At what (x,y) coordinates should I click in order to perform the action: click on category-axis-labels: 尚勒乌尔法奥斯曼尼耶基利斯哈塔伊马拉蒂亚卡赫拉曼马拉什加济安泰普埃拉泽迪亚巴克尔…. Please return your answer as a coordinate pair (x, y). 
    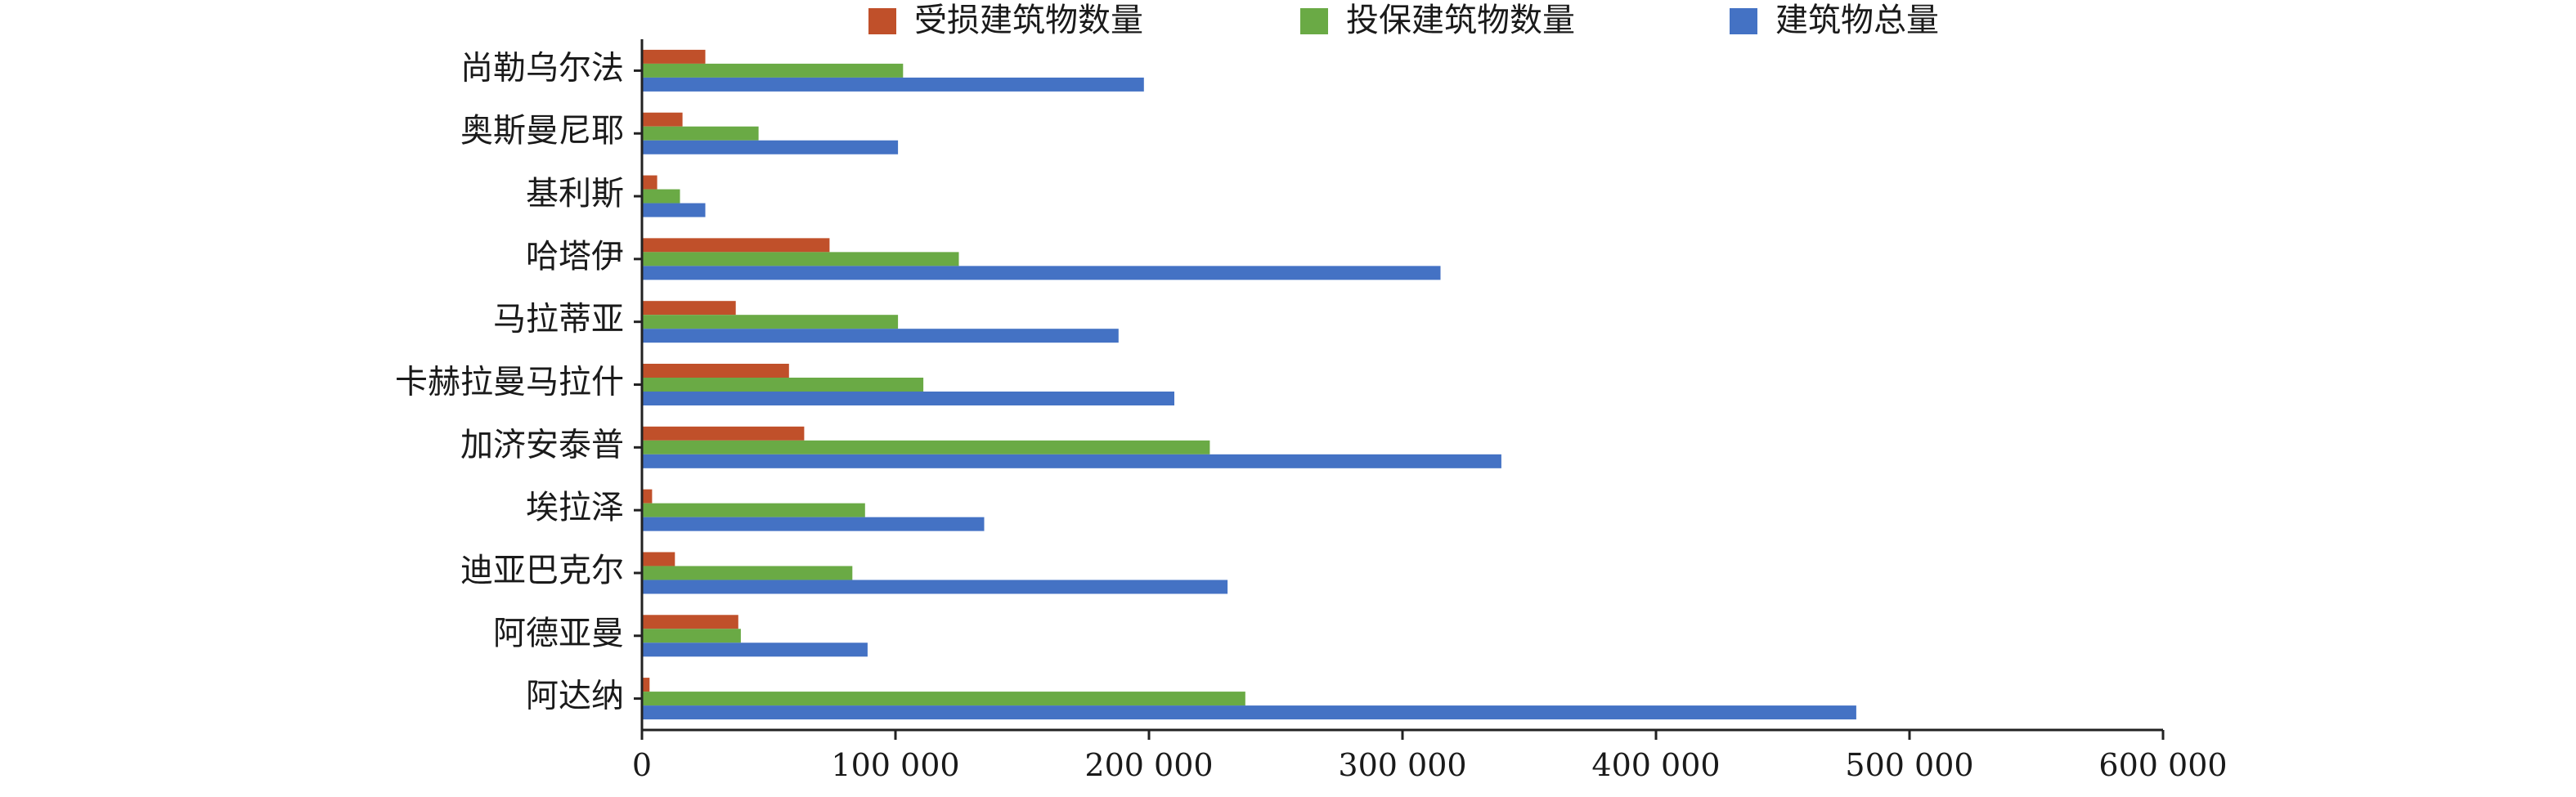
    Looking at the image, I should click on (518, 382).